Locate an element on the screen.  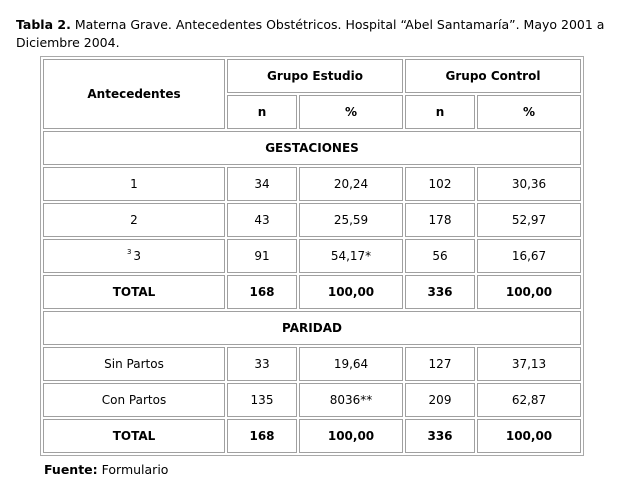
header-antecedentes: Antecedentes is located at coordinates (134, 94).